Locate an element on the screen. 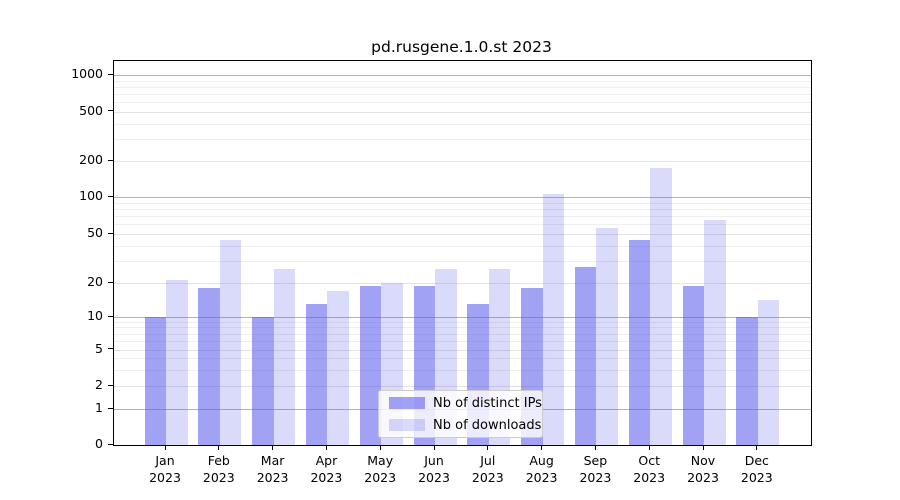  bar-ip-sep-2023 is located at coordinates (585, 355).